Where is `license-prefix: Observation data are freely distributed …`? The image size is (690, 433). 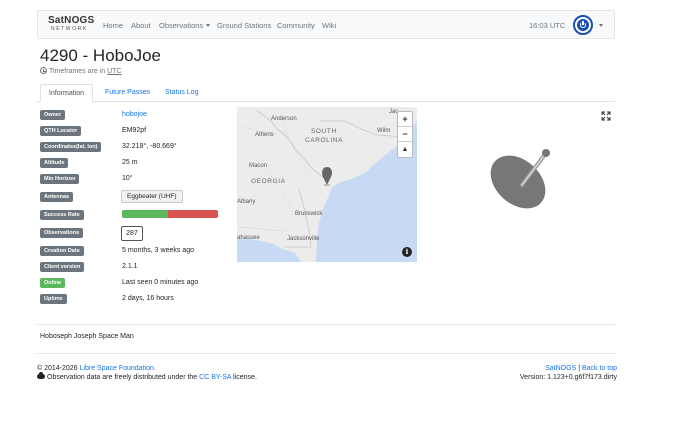
license-prefix: Observation data are freely distributed … is located at coordinates (122, 377).